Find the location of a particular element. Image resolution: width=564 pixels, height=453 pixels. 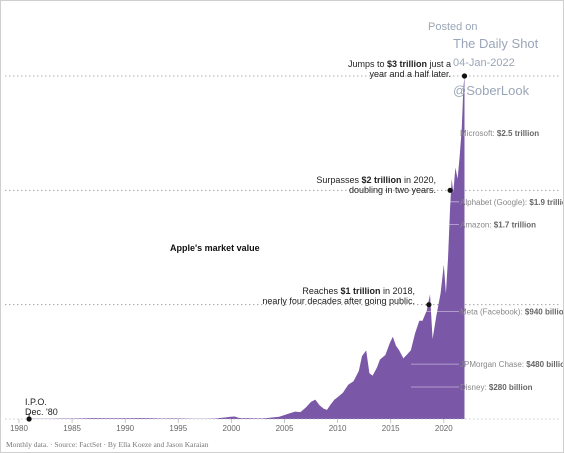

annotation-1-line-1: nearly four decades after going public. is located at coordinates (338, 301).